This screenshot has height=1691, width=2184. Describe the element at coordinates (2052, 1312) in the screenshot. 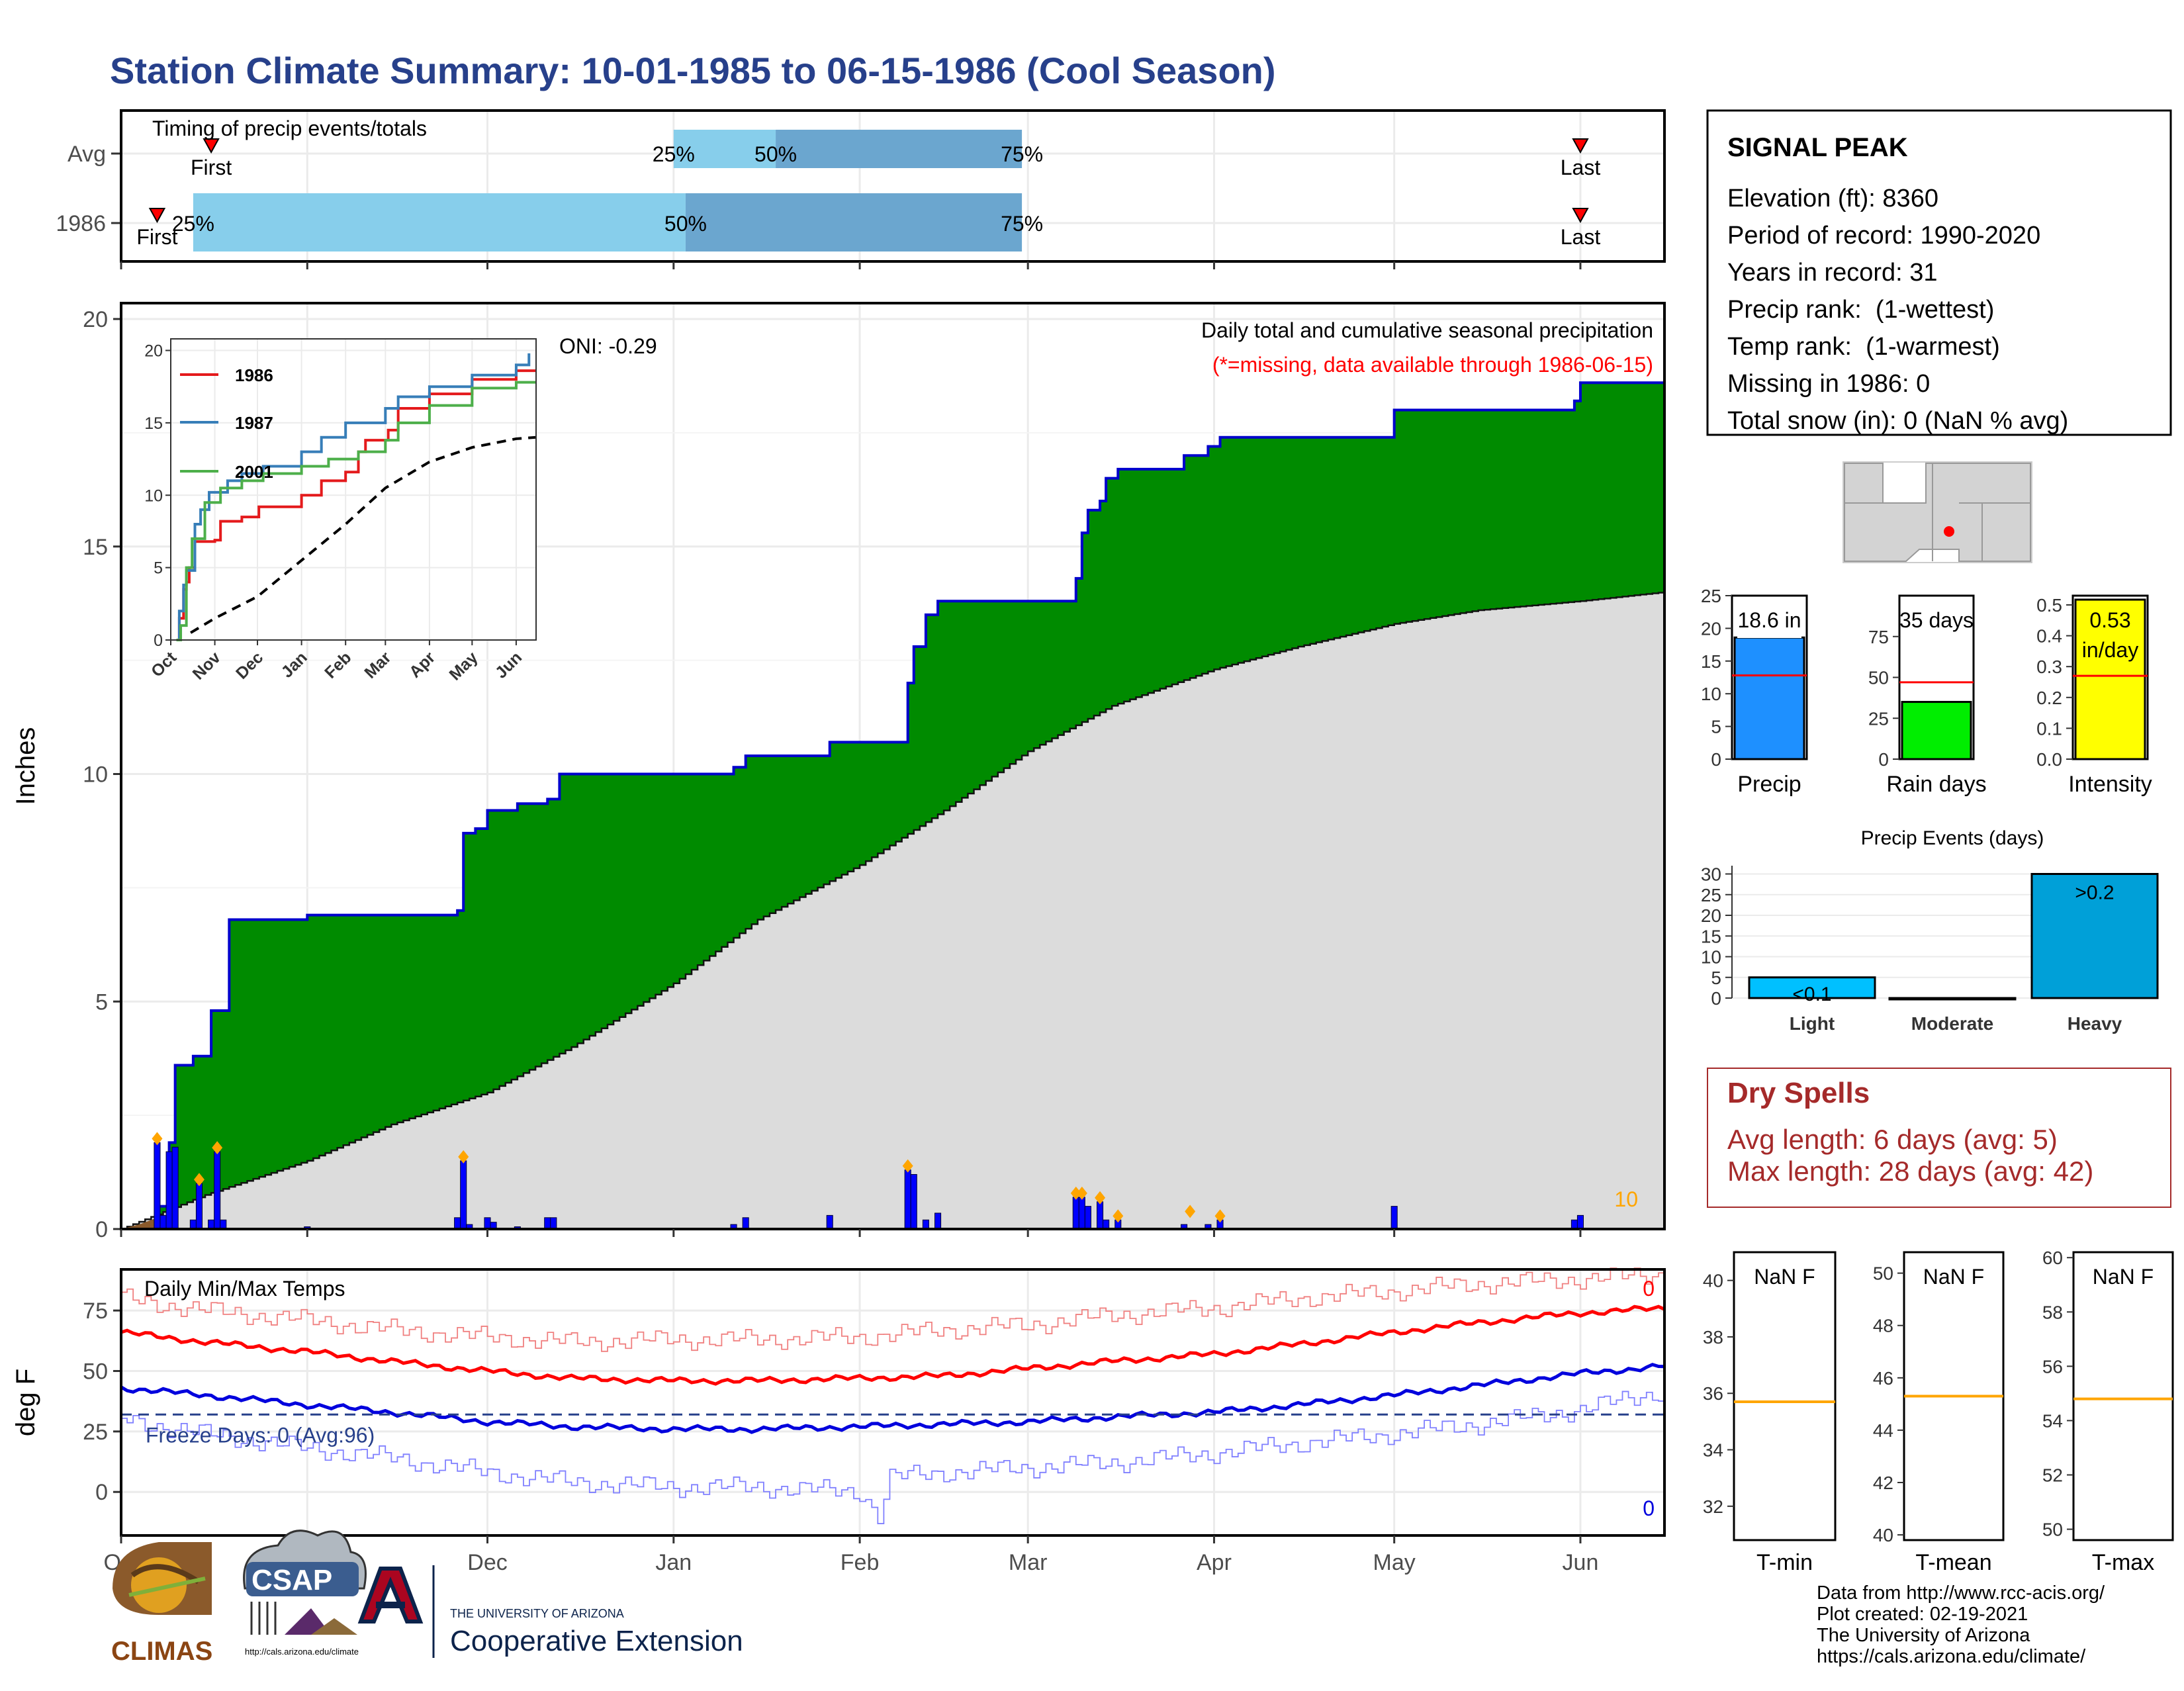

I see `tsum-ytick-label: 58` at that location.